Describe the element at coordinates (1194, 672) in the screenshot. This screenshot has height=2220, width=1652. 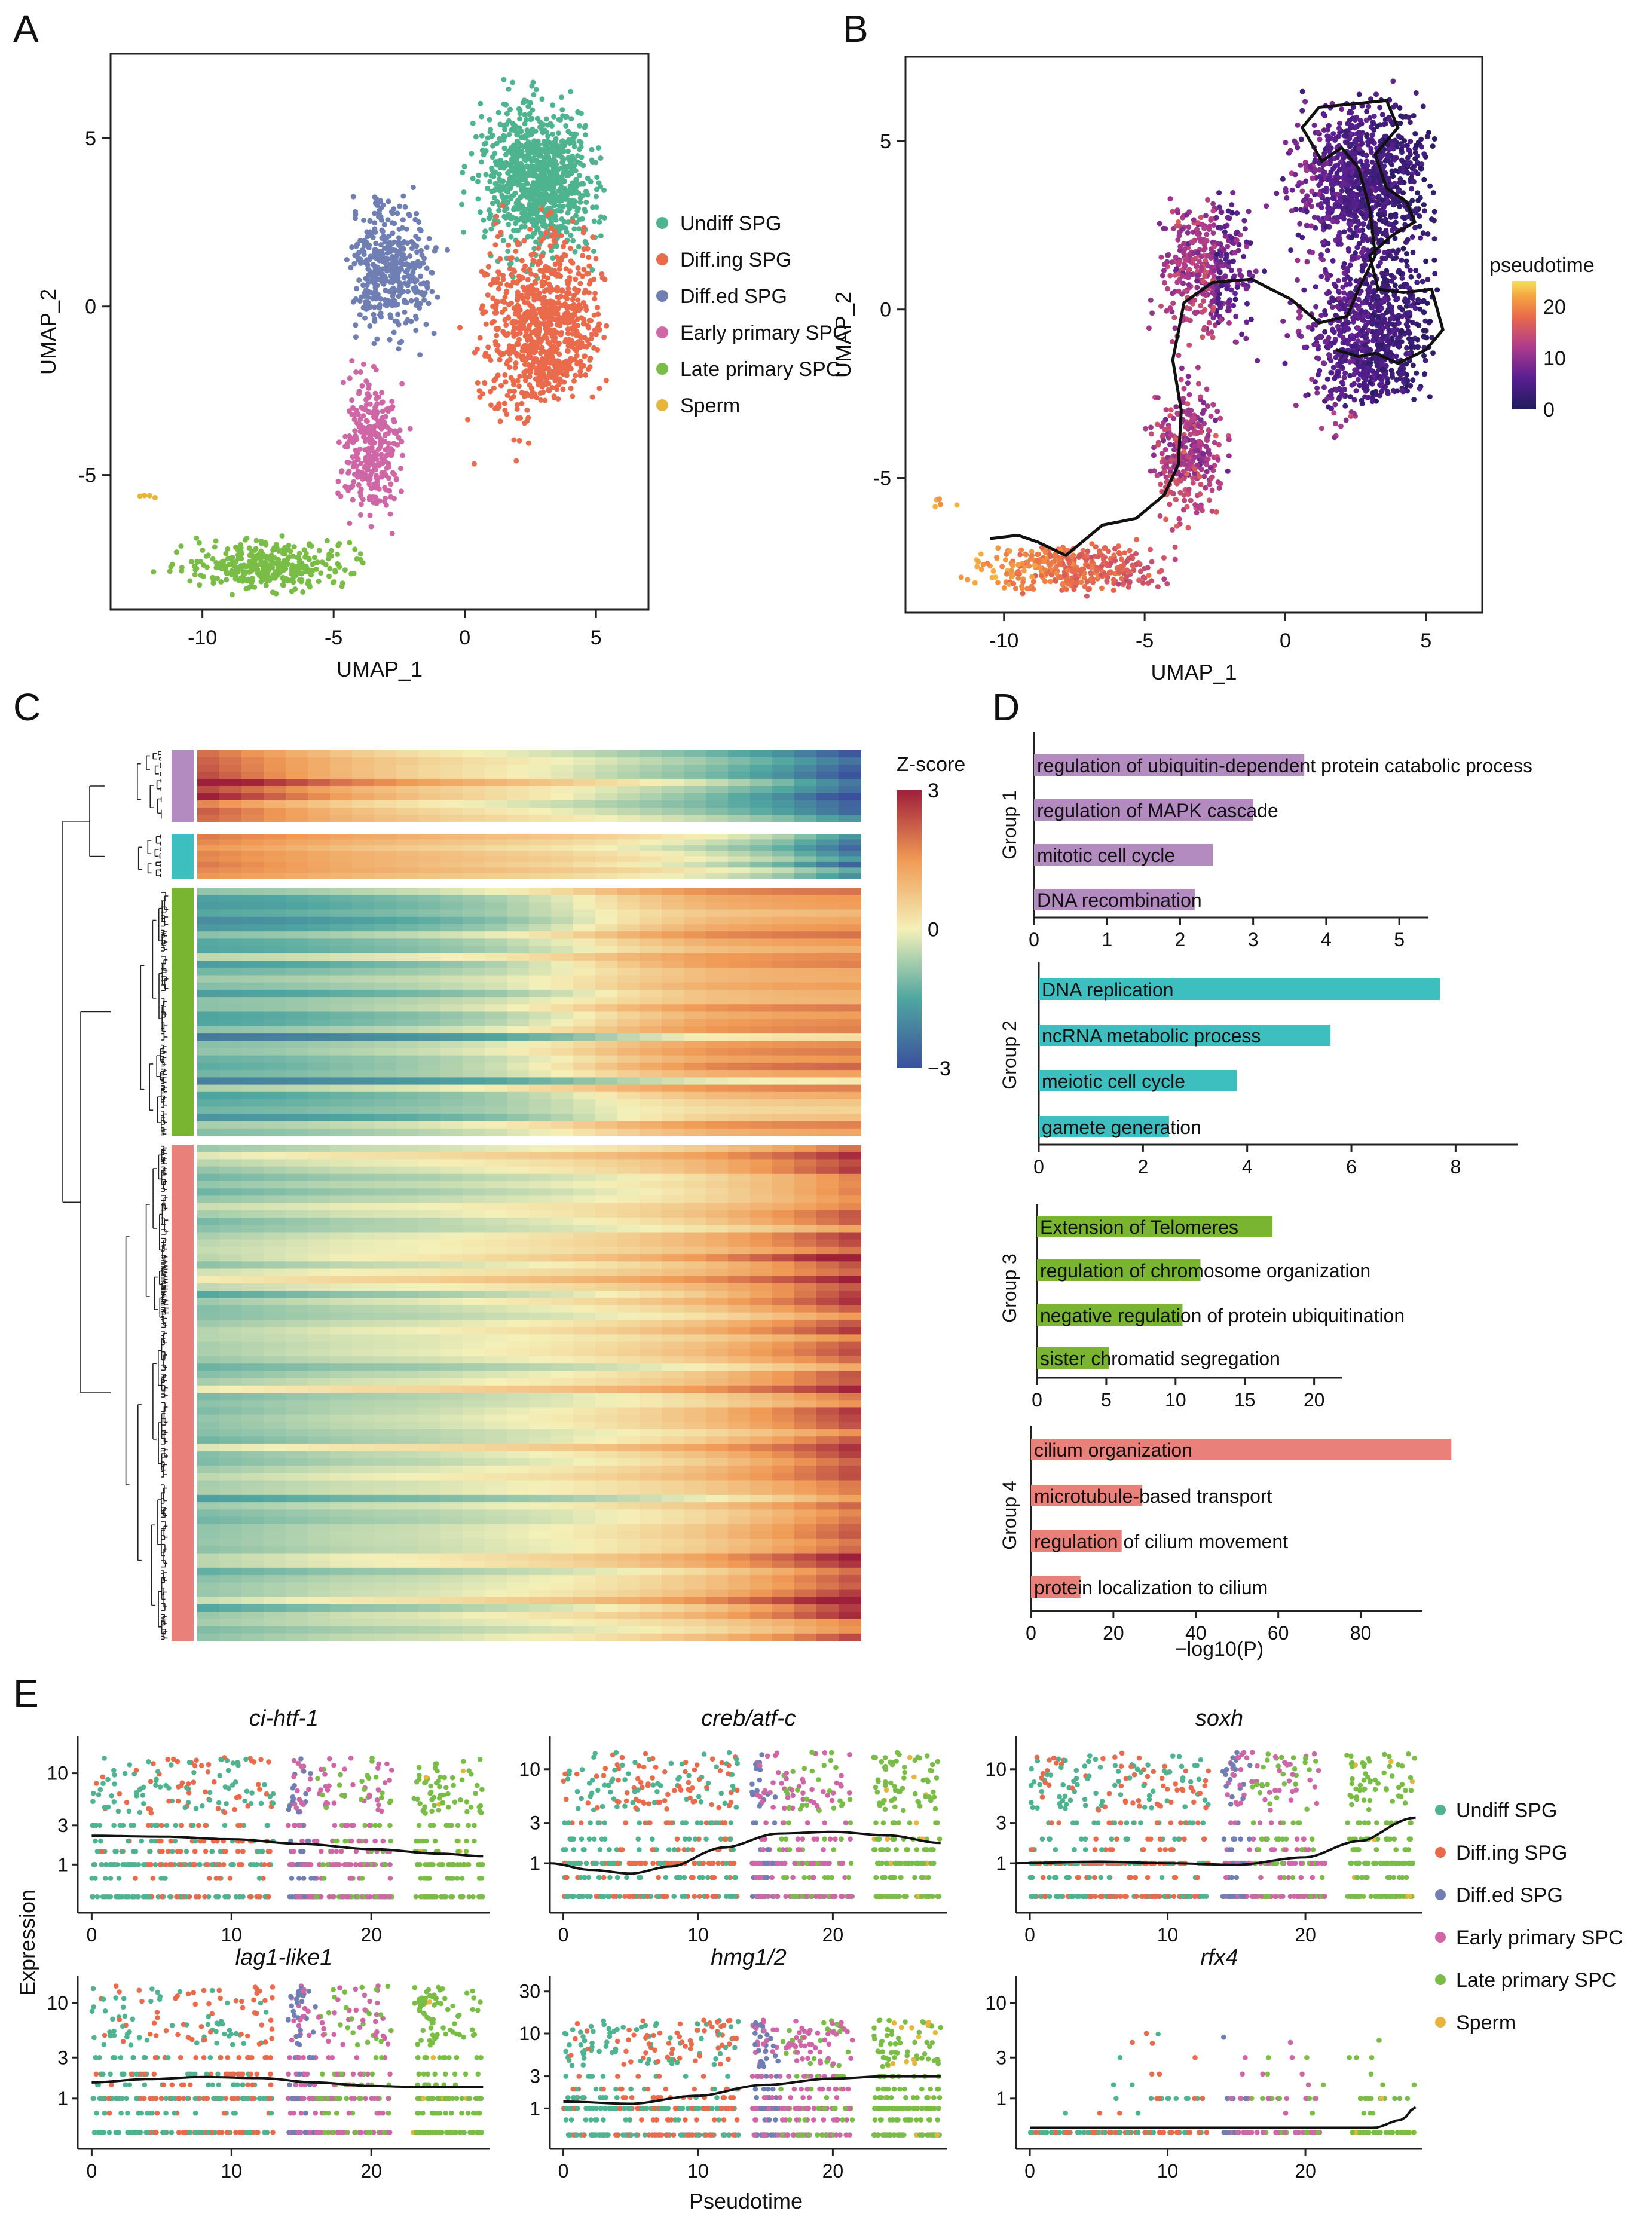
I see `x-axis-label: UMAP_1` at that location.